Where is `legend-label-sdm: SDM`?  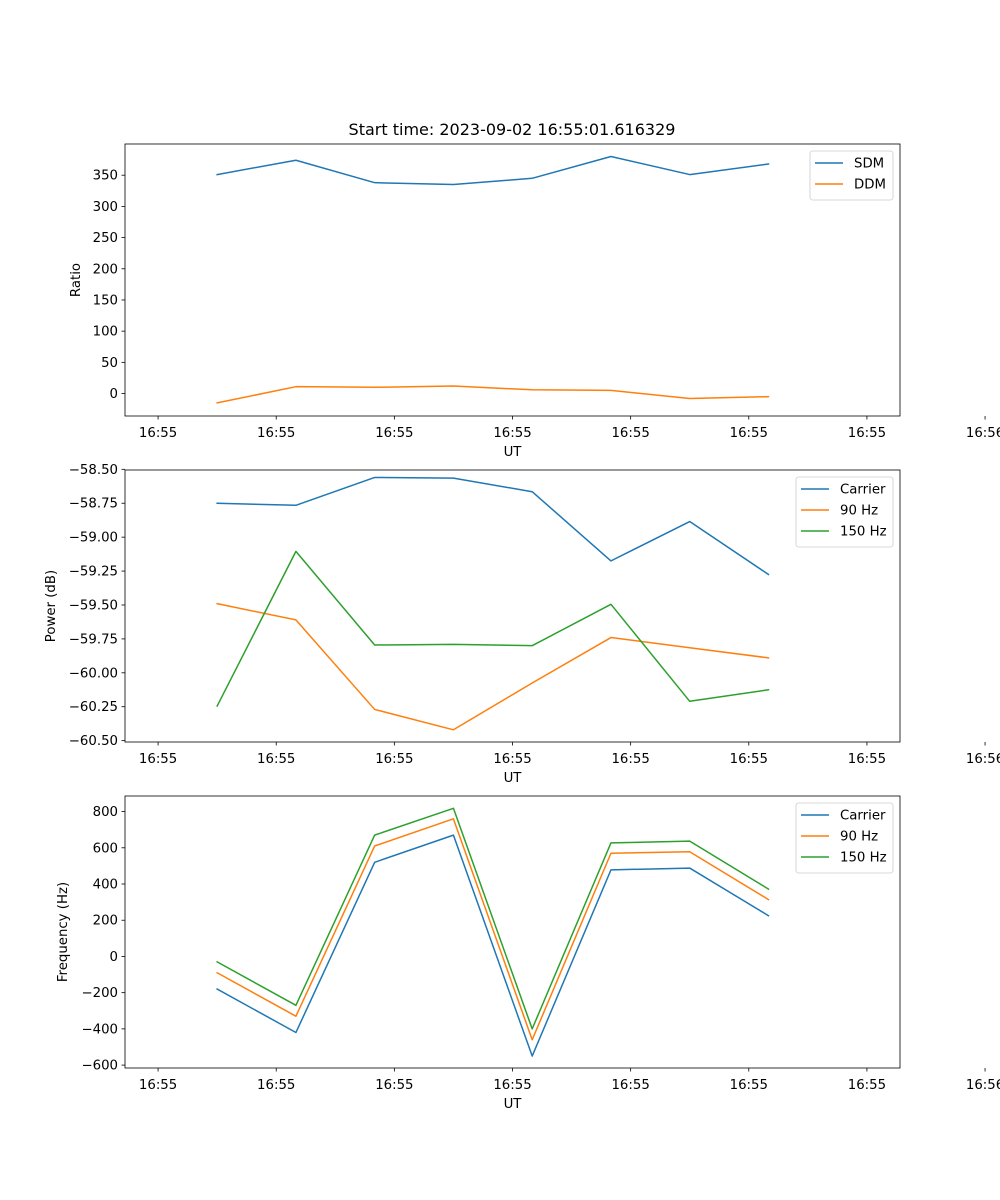 legend-label-sdm: SDM is located at coordinates (869, 164).